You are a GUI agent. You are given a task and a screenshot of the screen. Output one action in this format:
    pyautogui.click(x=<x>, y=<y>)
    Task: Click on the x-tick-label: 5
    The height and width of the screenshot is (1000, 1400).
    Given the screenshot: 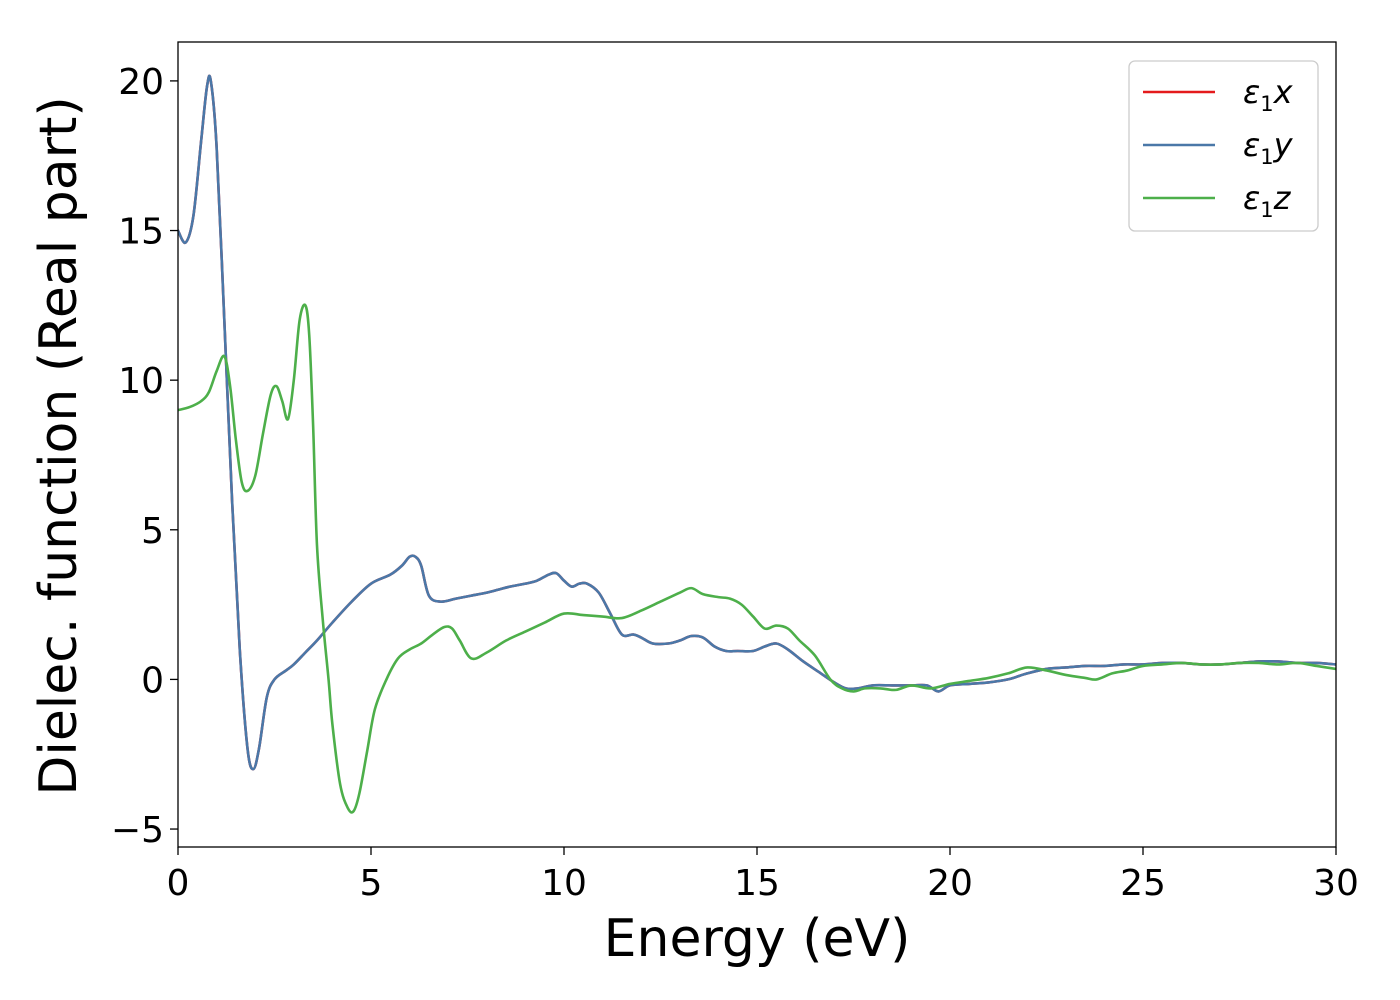 What is the action you would take?
    pyautogui.click(x=371, y=883)
    